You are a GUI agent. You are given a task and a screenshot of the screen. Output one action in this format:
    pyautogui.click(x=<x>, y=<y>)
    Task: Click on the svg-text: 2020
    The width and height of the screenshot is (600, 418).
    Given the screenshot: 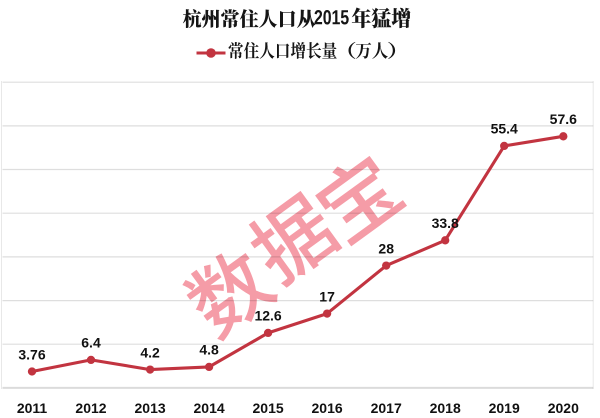 What is the action you would take?
    pyautogui.click(x=563, y=408)
    